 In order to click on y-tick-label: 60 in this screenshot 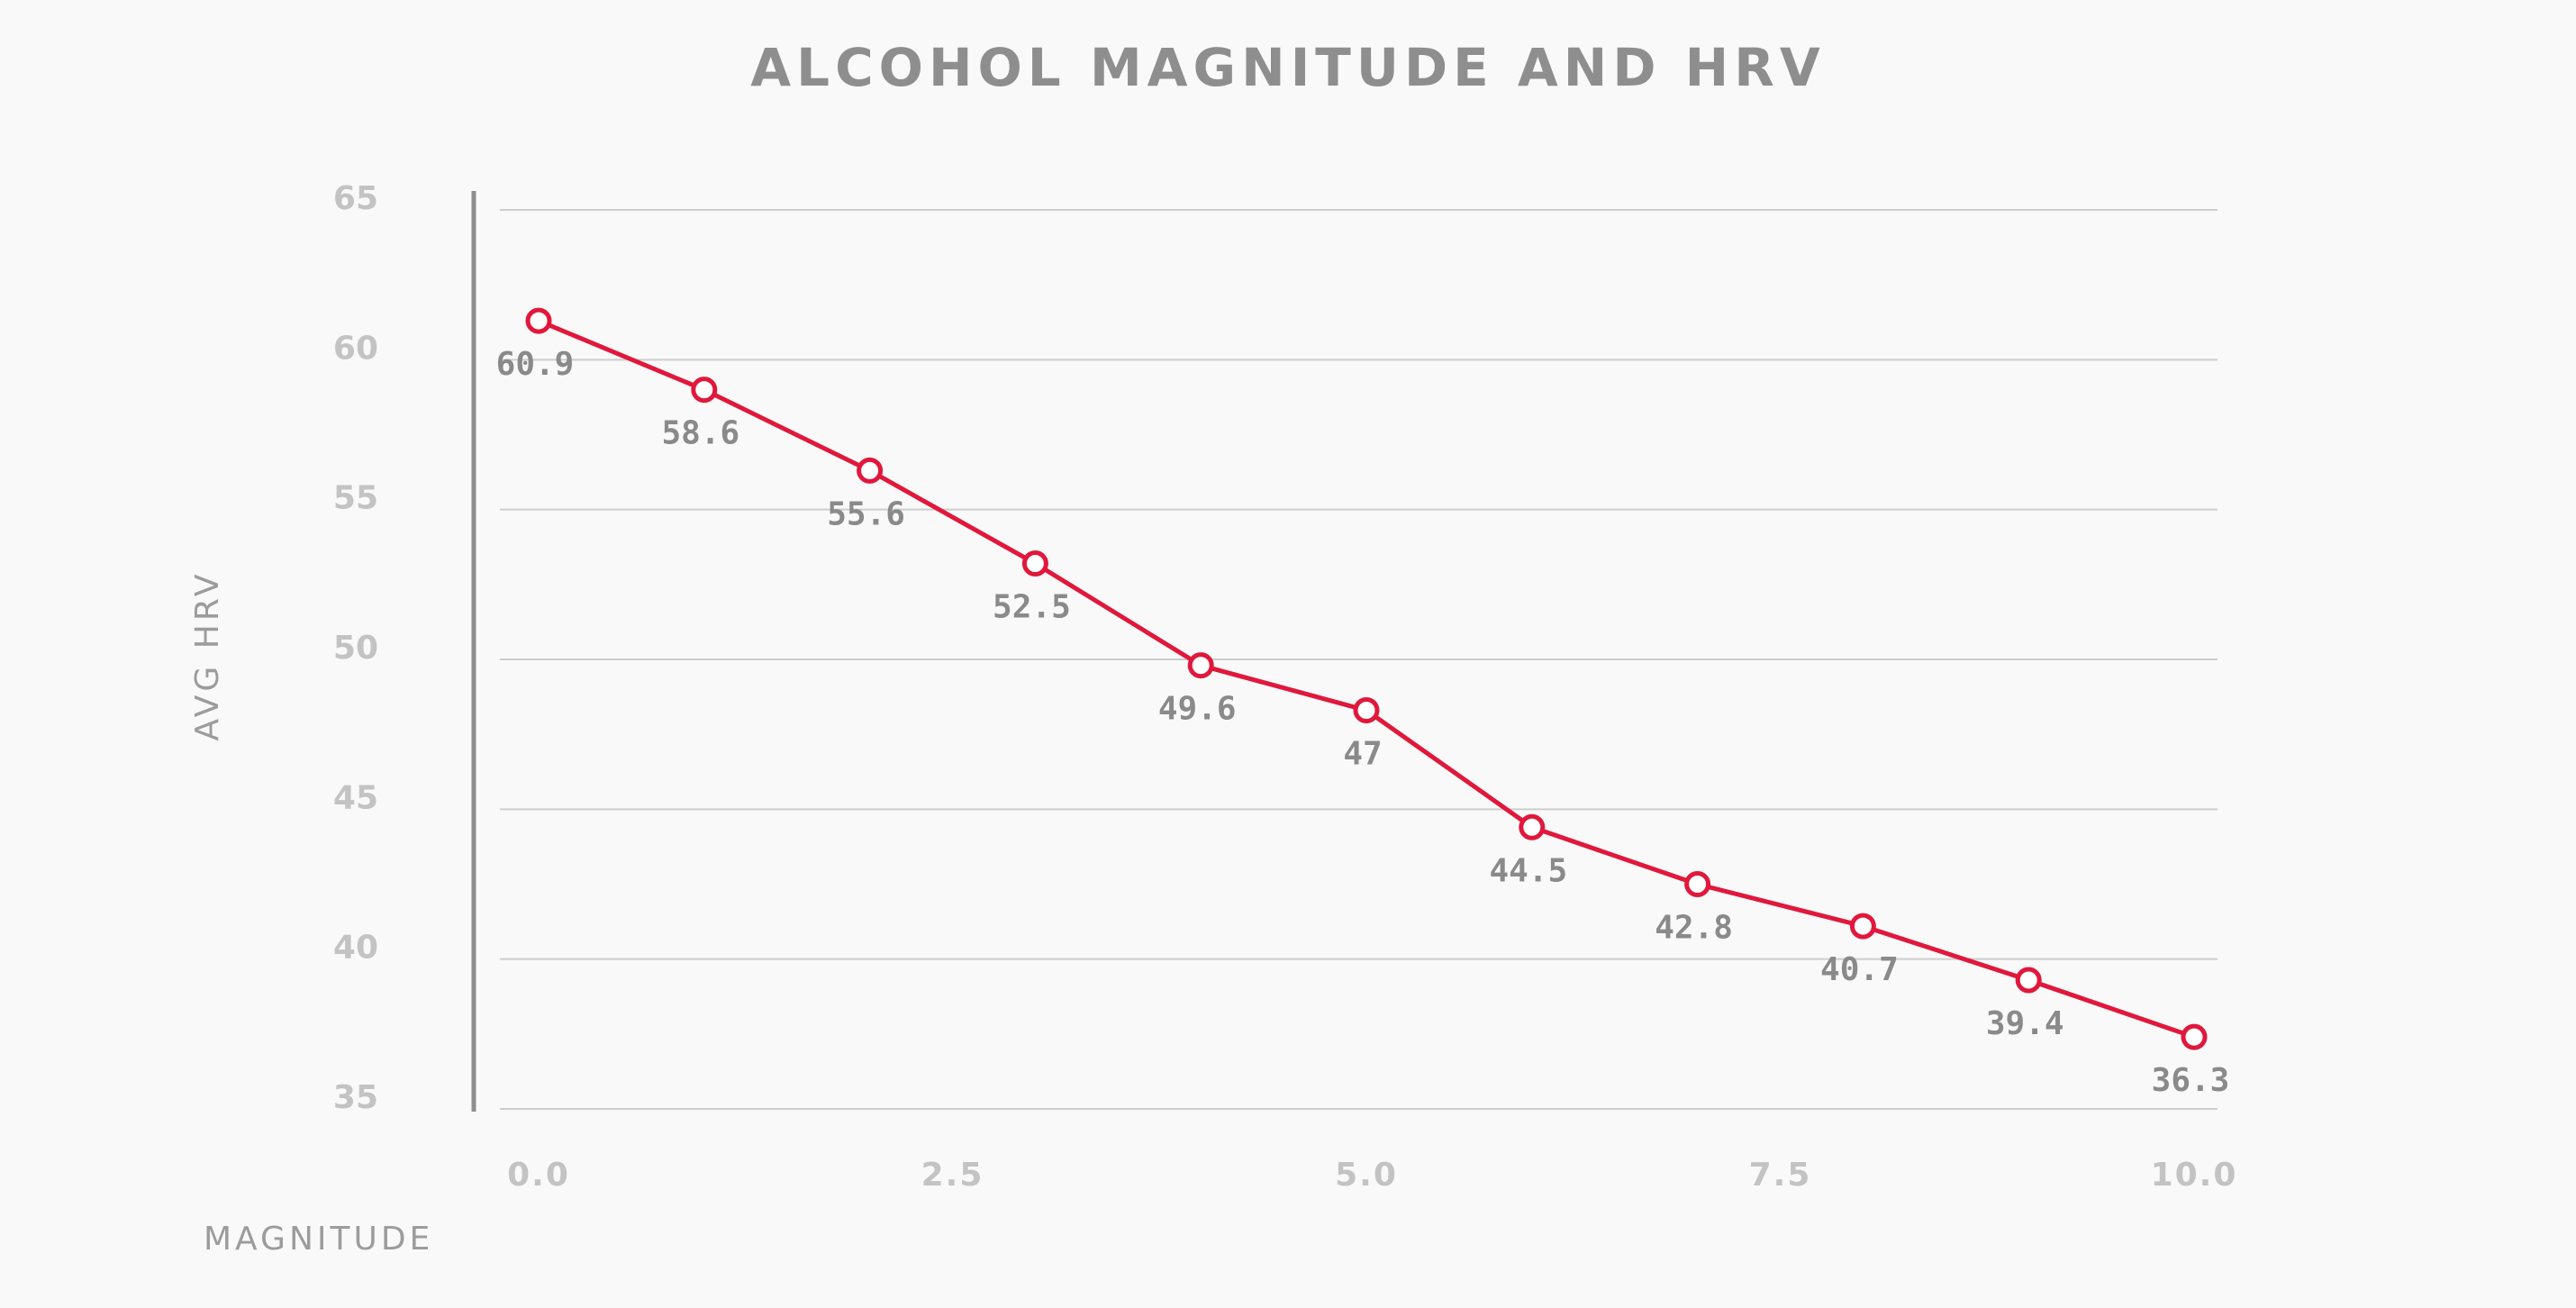, I will do `click(355, 348)`.